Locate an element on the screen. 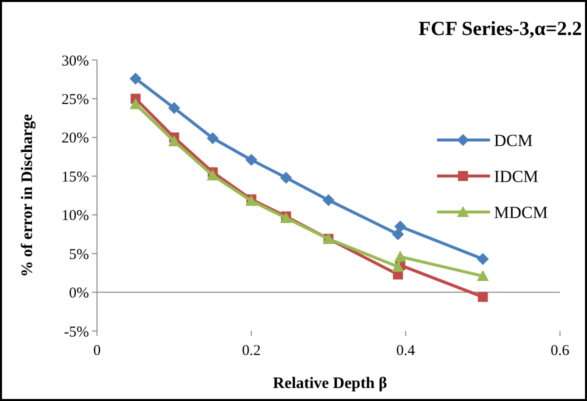  y-tick-label: 25% is located at coordinates (75, 100).